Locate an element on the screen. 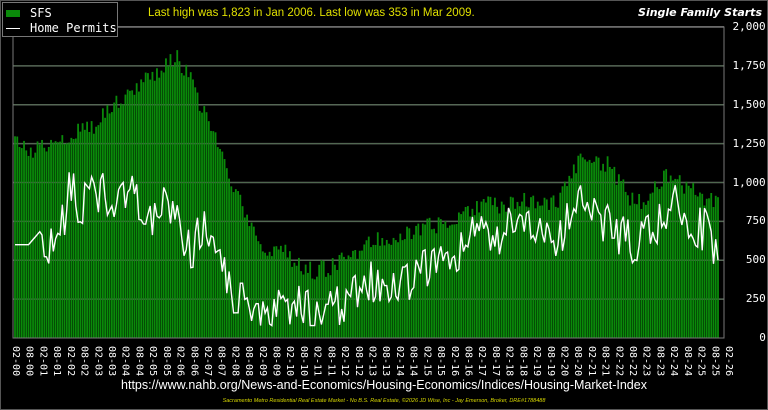 The height and width of the screenshot is (410, 768). legend-item-sfs: SFS is located at coordinates (29, 13).